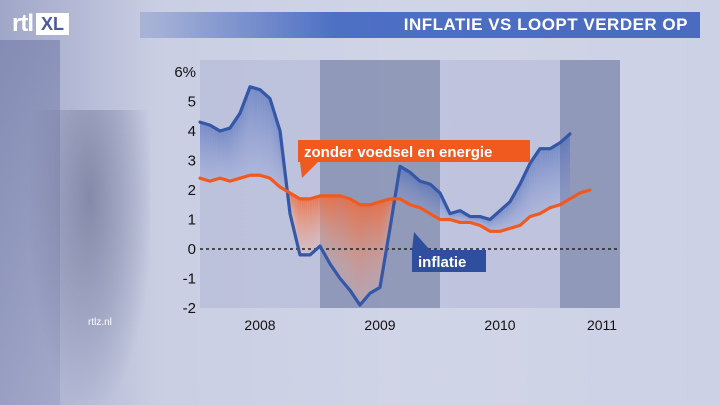  What do you see at coordinates (192, 190) in the screenshot?
I see `y-tick-label: 2` at bounding box center [192, 190].